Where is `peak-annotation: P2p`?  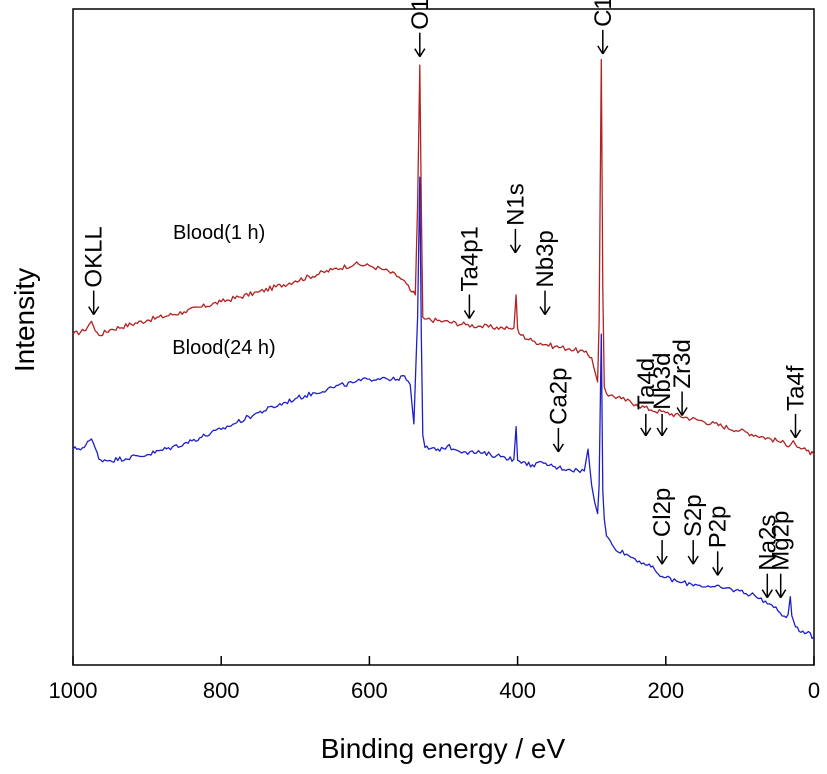
peak-annotation: P2p is located at coordinates (718, 541).